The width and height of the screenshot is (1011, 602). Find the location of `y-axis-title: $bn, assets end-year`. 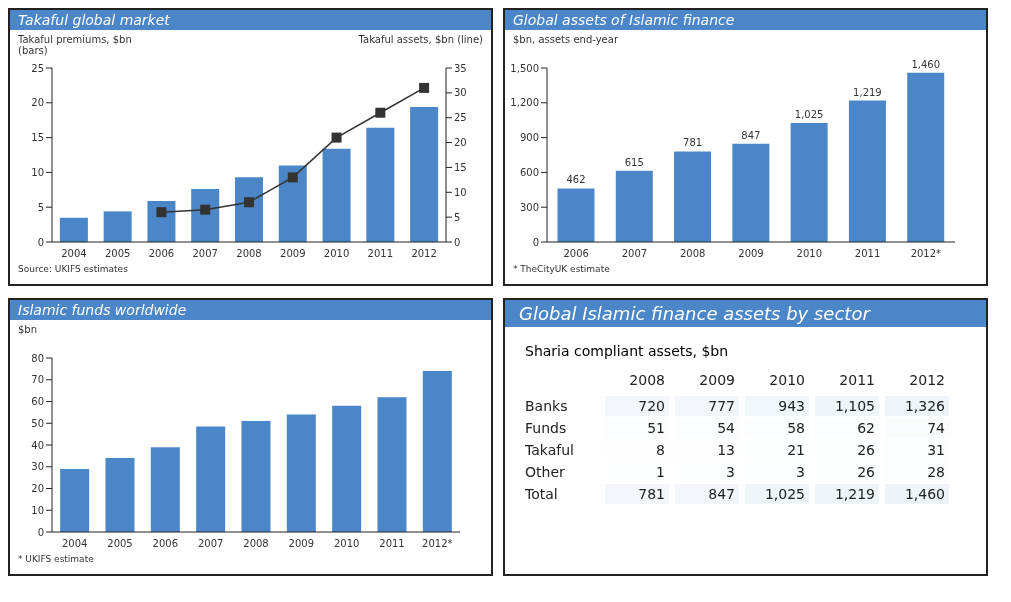

y-axis-title: $bn, assets end-year is located at coordinates (565, 40).